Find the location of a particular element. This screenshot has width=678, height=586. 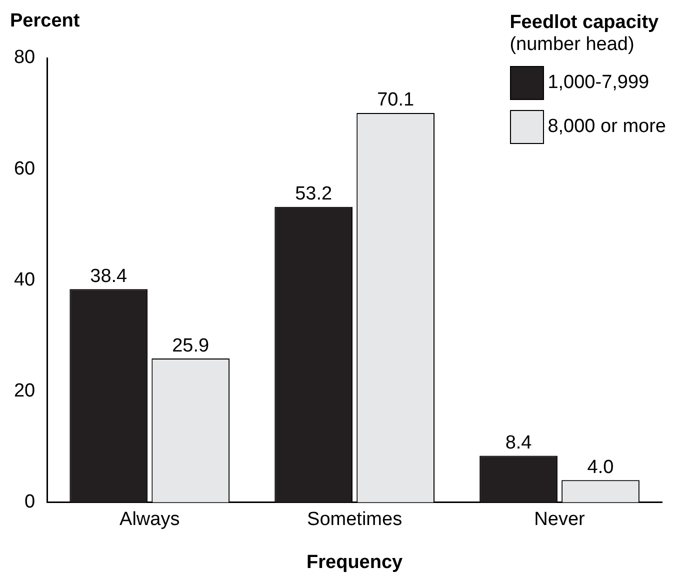

y-tick-label: 0 is located at coordinates (30, 502).